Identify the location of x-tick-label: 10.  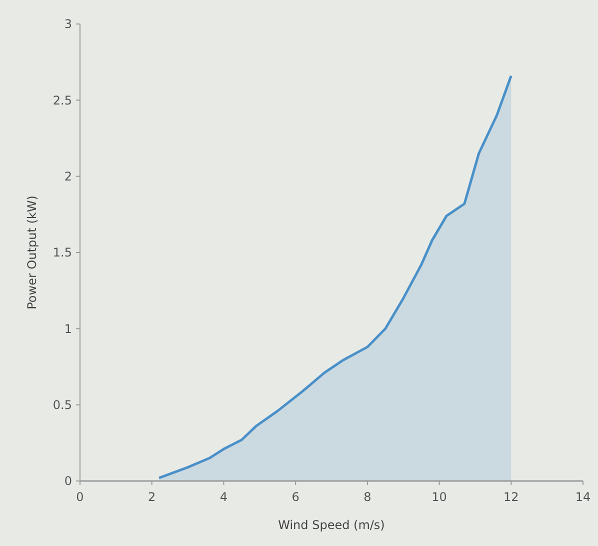
(439, 497).